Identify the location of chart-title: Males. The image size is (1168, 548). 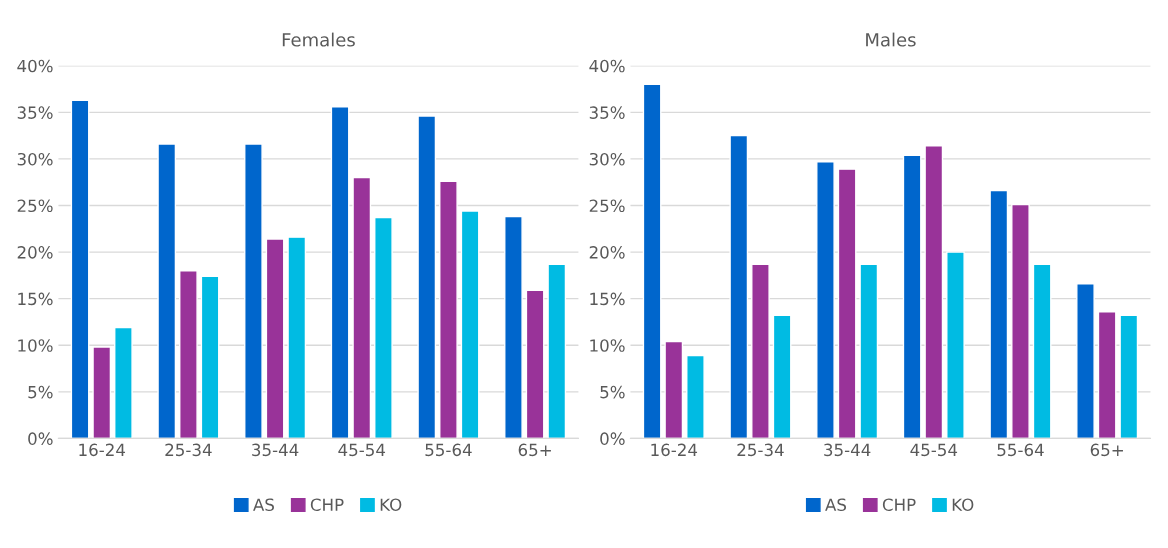
(891, 39).